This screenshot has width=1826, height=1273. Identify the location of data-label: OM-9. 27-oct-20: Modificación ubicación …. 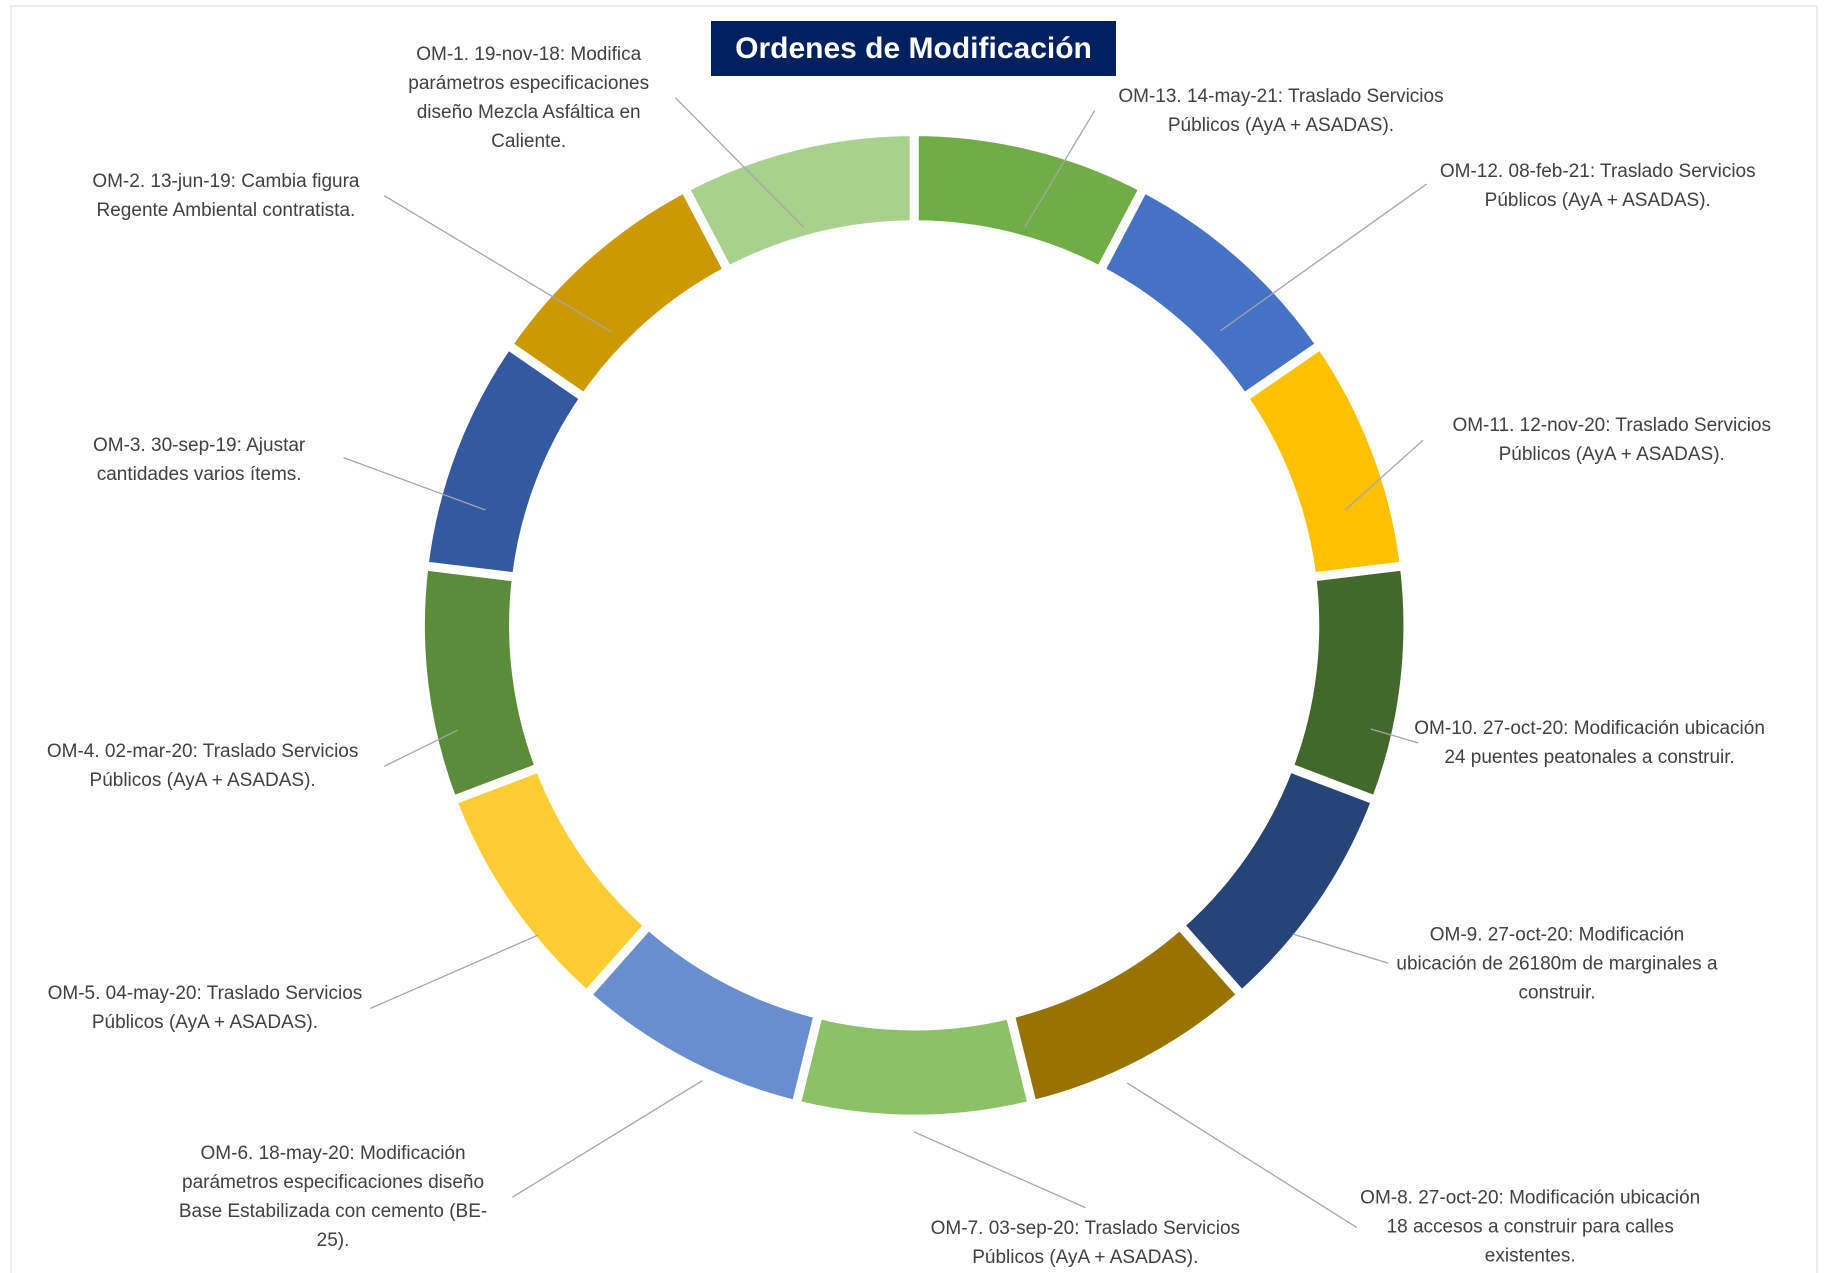
(1557, 964).